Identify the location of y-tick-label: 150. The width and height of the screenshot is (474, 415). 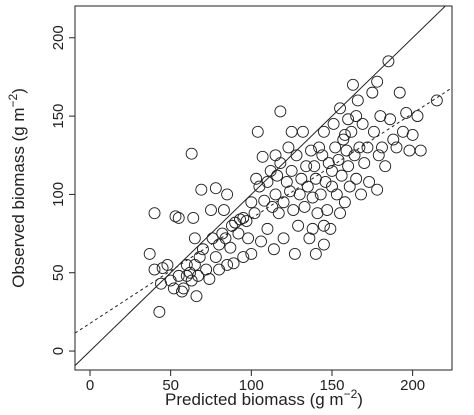
(58, 116).